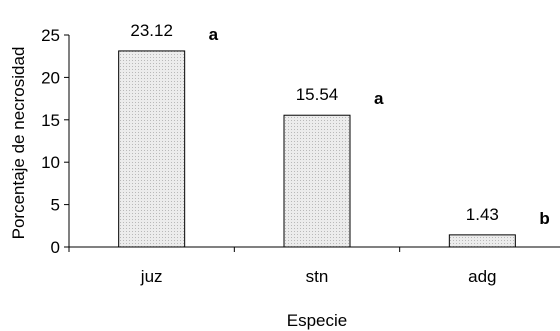 This screenshot has width=560, height=331. What do you see at coordinates (482, 276) in the screenshot?
I see `x-tick-label: adg` at bounding box center [482, 276].